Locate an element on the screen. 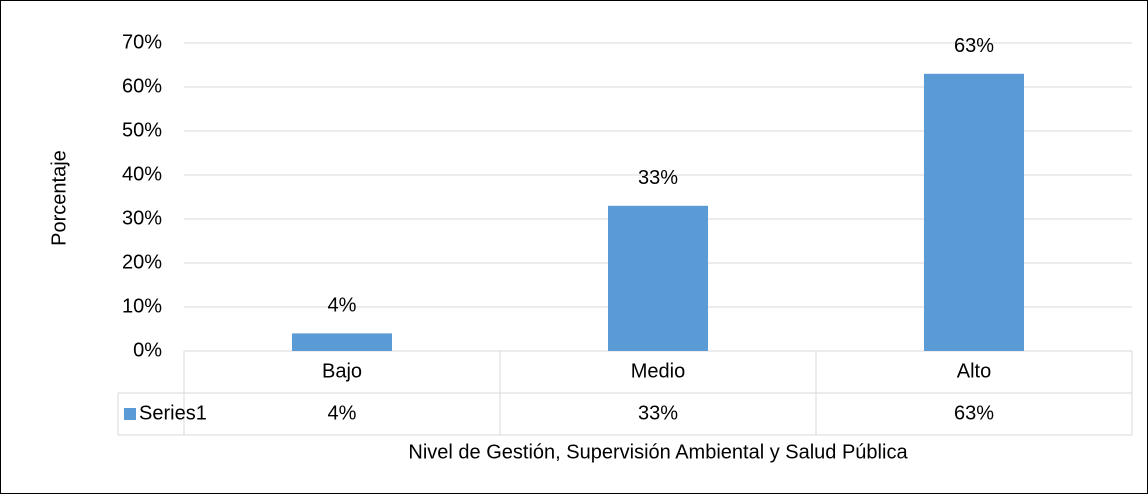 The height and width of the screenshot is (494, 1148). y-tick-label: 20% is located at coordinates (142, 262).